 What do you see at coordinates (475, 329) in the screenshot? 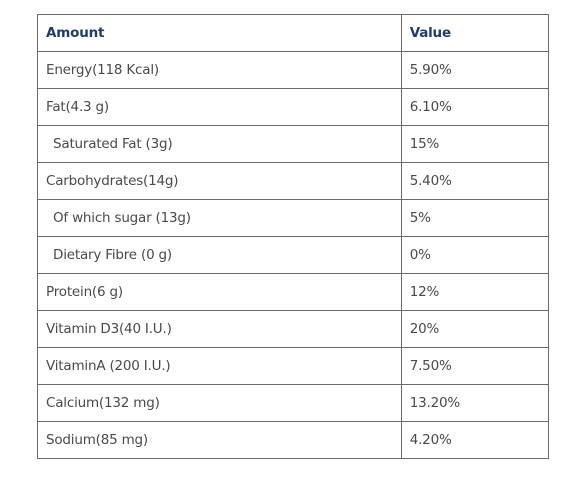
I see `value-cell: 20%` at bounding box center [475, 329].